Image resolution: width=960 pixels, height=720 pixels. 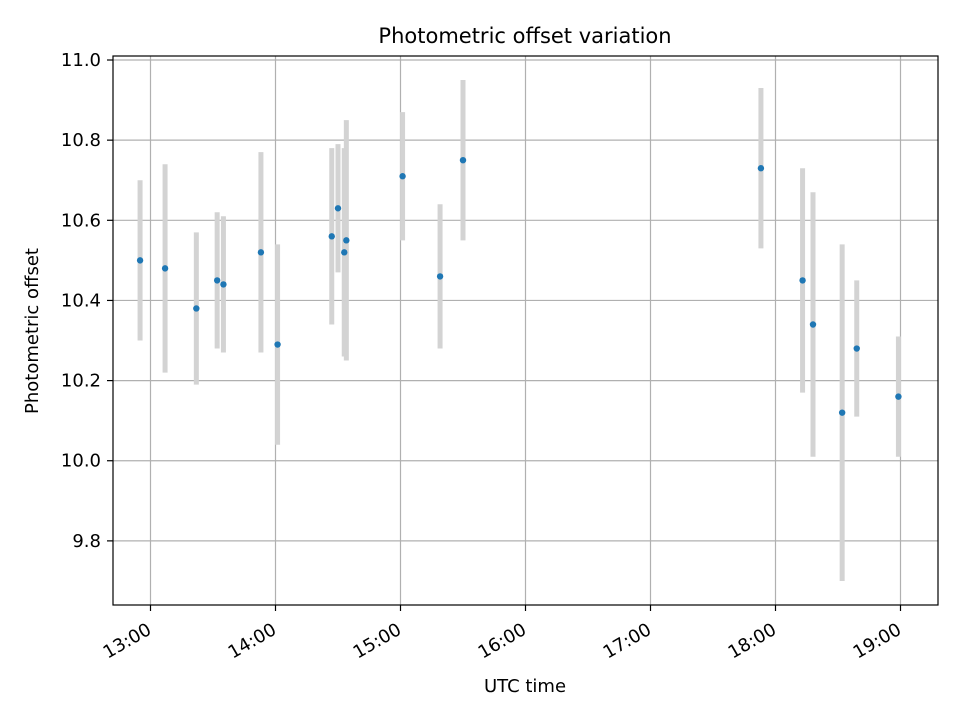 I want to click on y-tick-label: 11.0, so click(x=81, y=60).